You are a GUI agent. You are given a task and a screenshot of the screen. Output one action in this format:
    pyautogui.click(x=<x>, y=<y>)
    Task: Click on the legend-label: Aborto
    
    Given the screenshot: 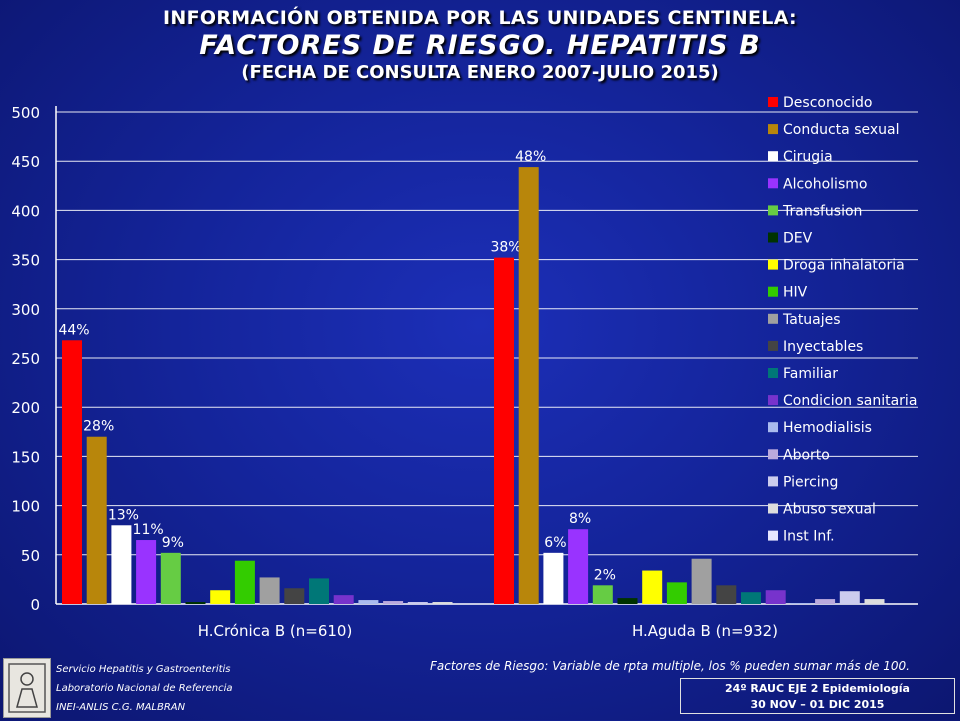 What is the action you would take?
    pyautogui.click(x=806, y=455)
    